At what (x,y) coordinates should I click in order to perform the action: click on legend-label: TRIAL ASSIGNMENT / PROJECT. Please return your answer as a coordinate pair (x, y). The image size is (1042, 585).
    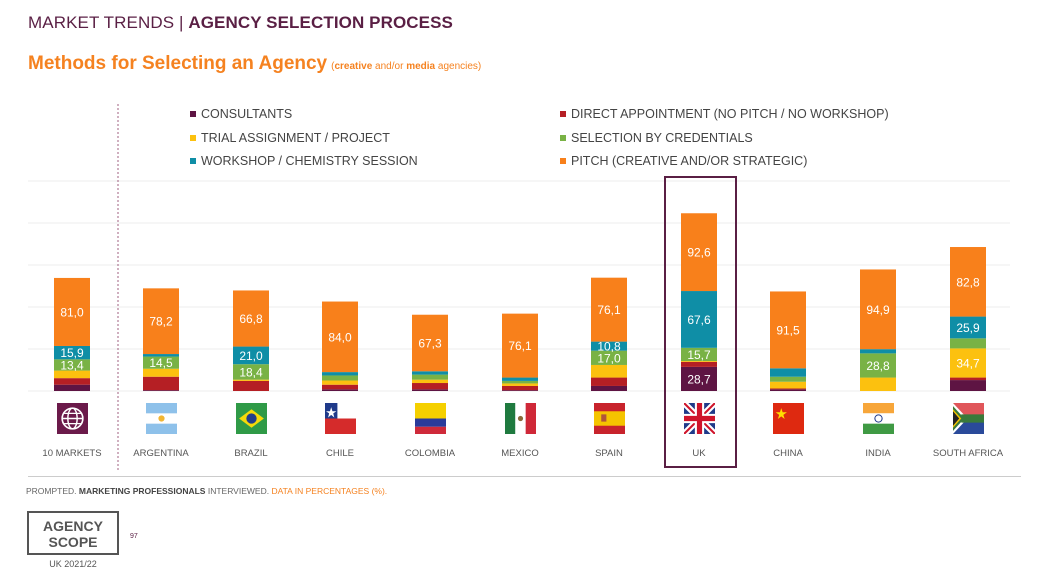
    Looking at the image, I should click on (295, 138).